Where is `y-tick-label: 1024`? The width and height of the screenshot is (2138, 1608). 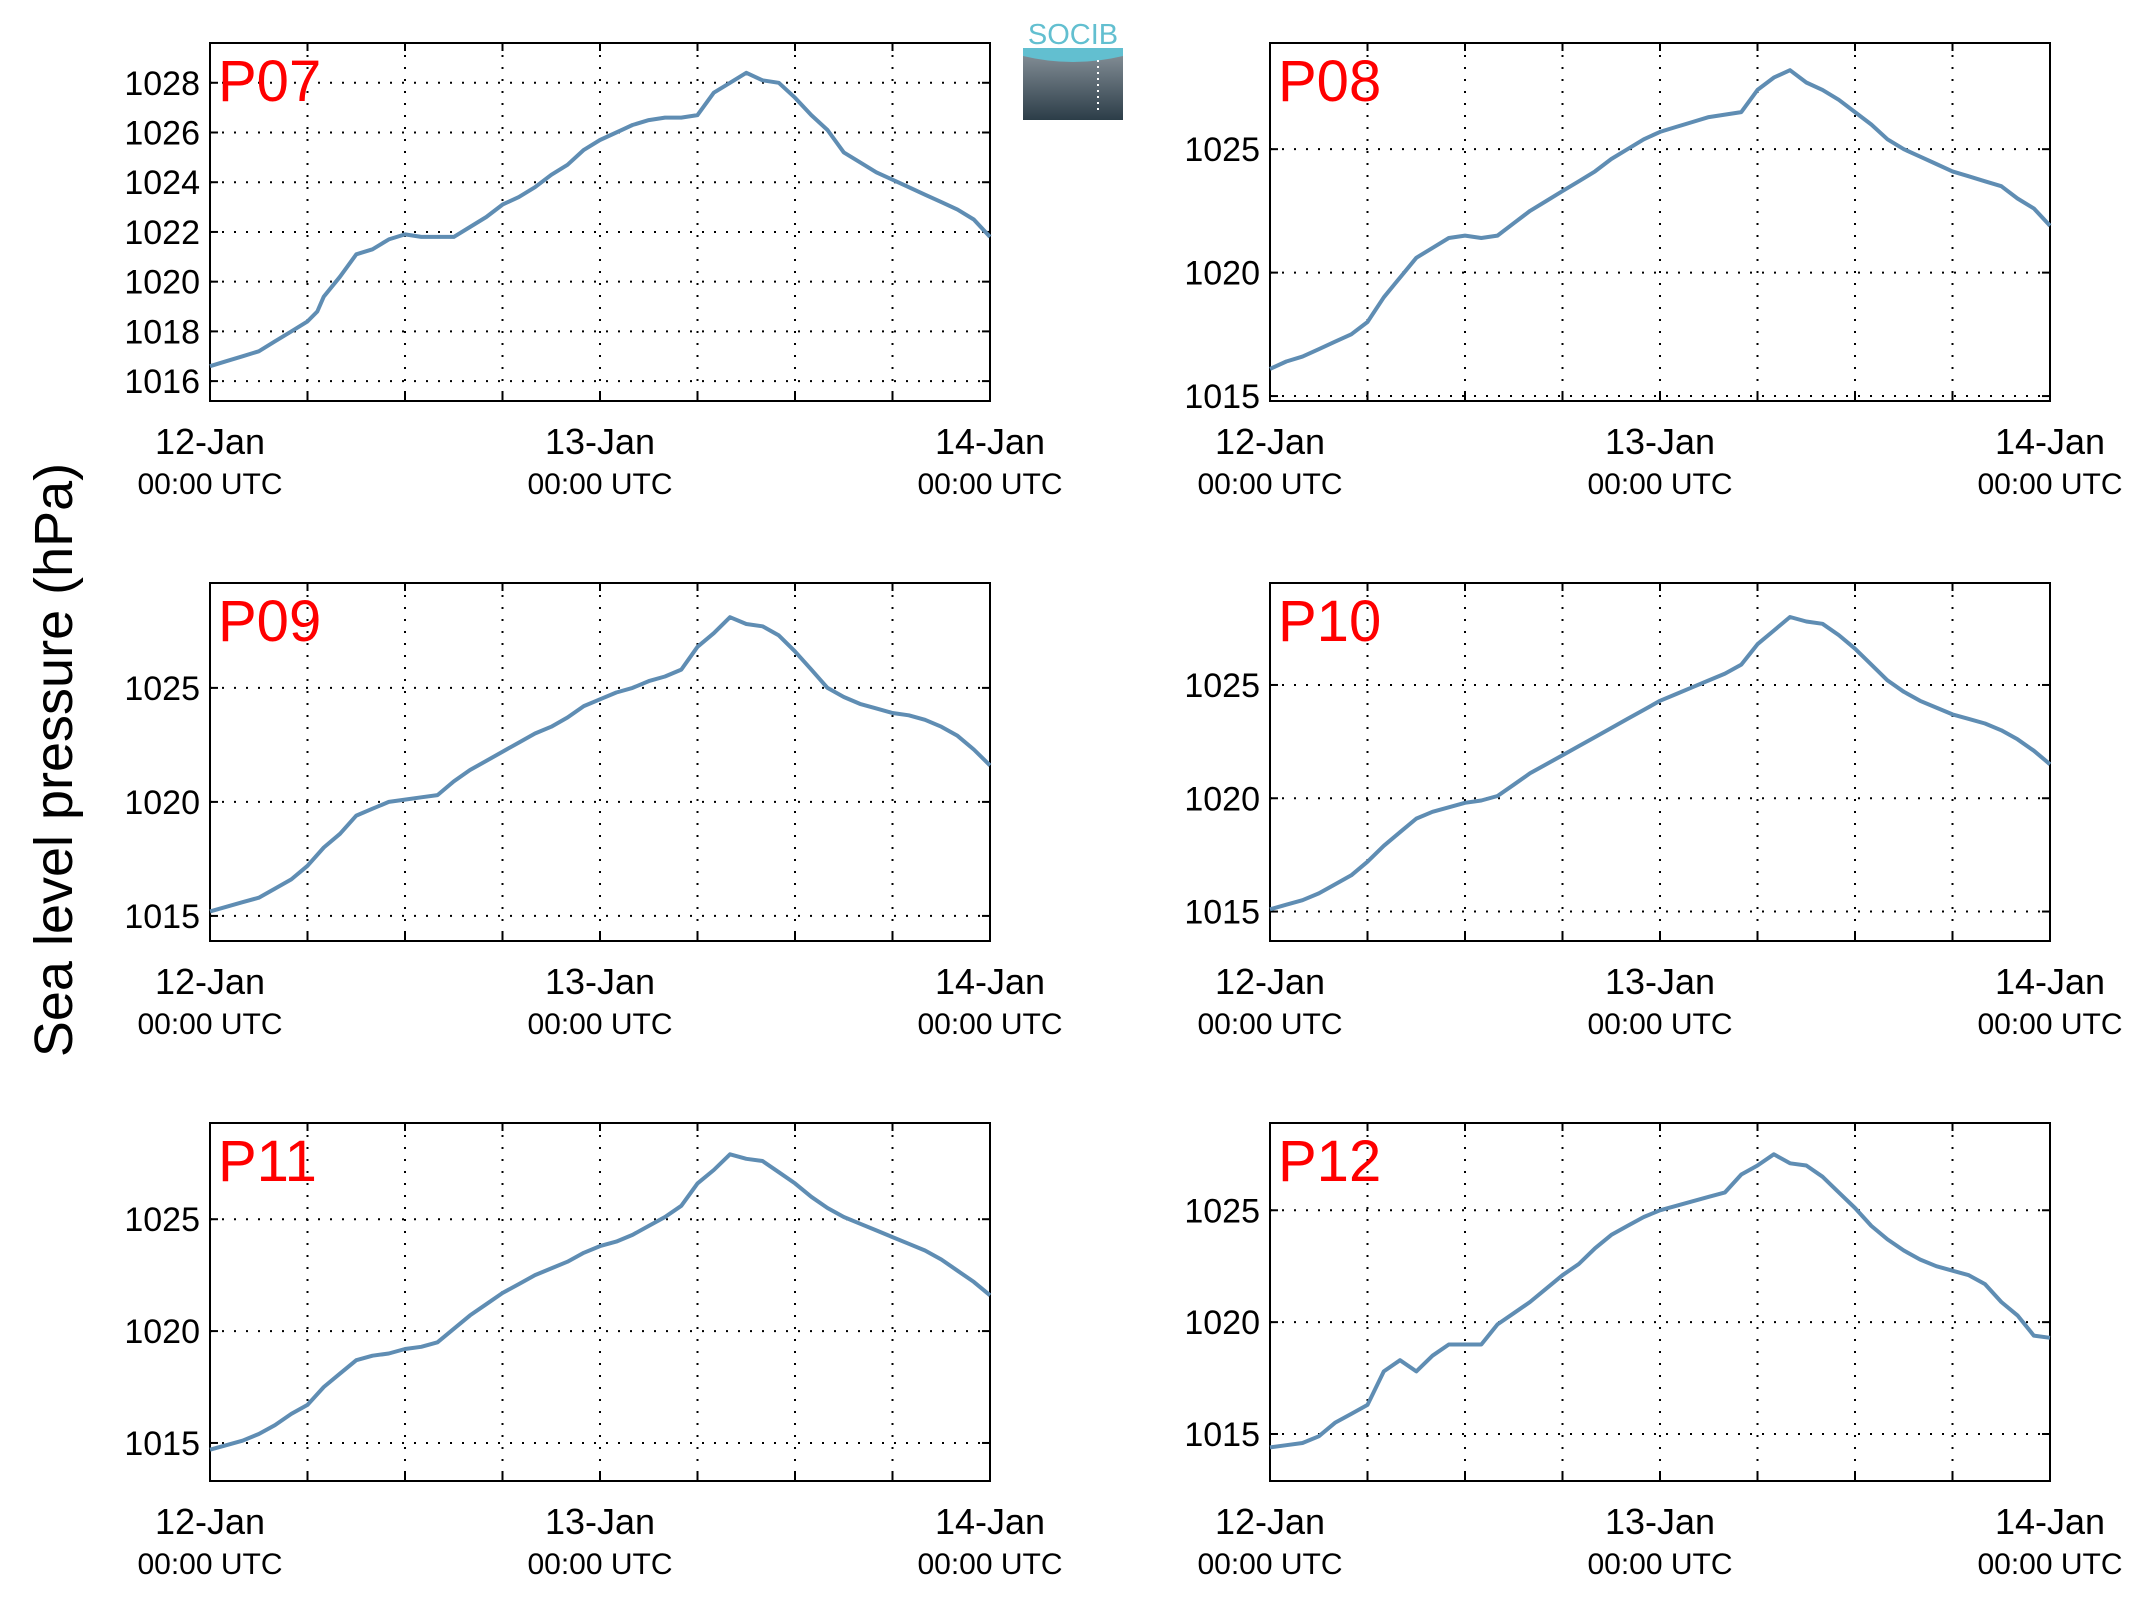 y-tick-label: 1024 is located at coordinates (162, 183).